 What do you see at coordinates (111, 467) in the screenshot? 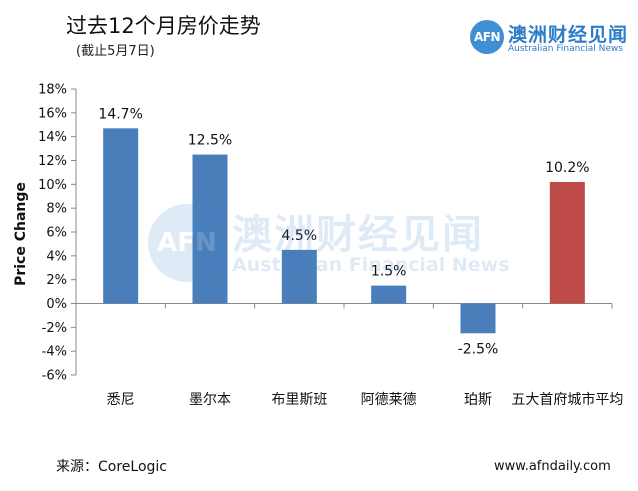
I see `source-note: 来源：CoreLogic` at bounding box center [111, 467].